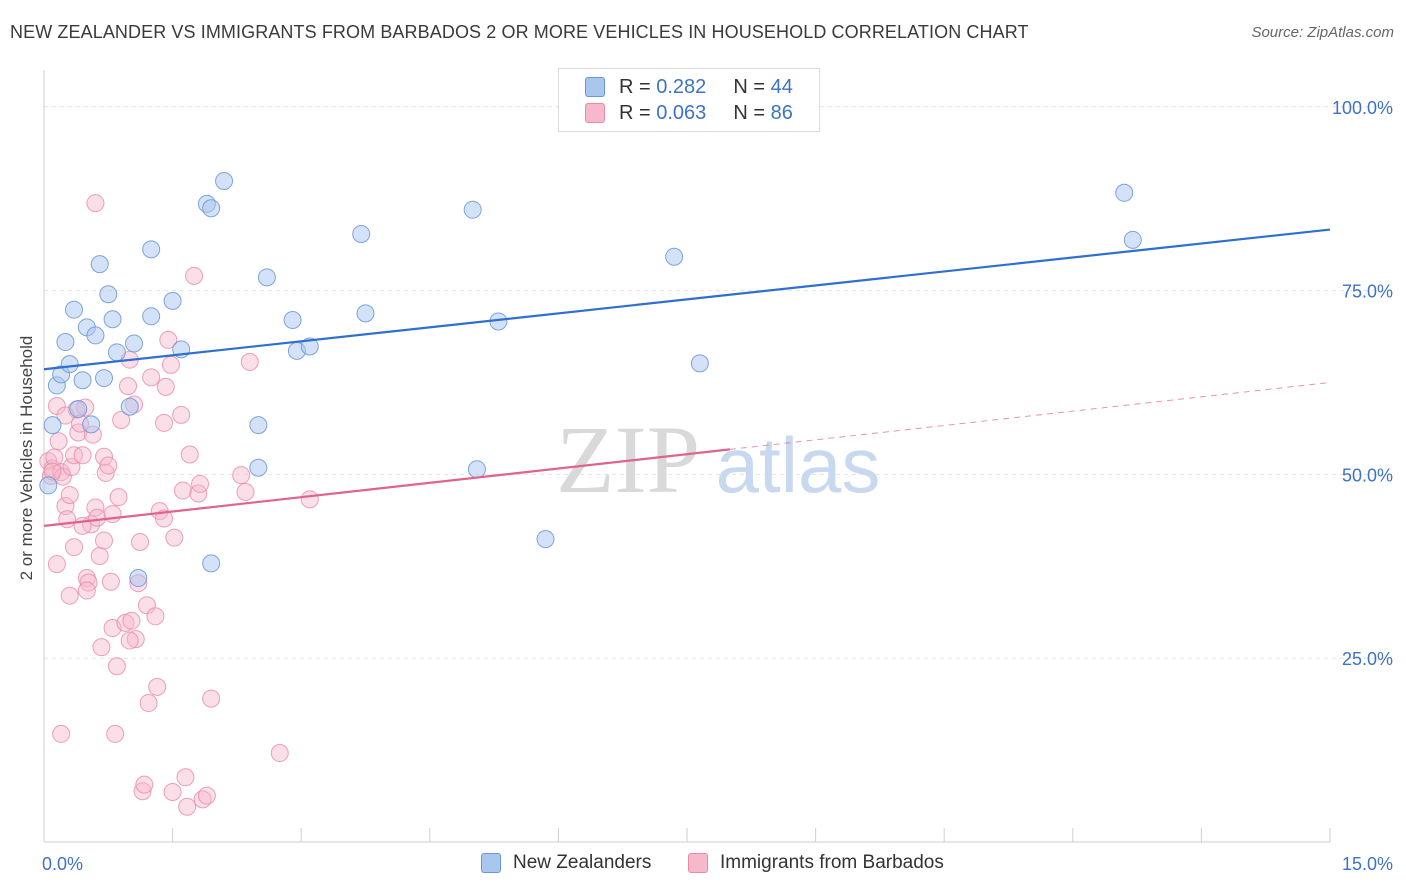  I want to click on legend-row-new-zealanders: R = 0.282 N = 44, so click(689, 87).